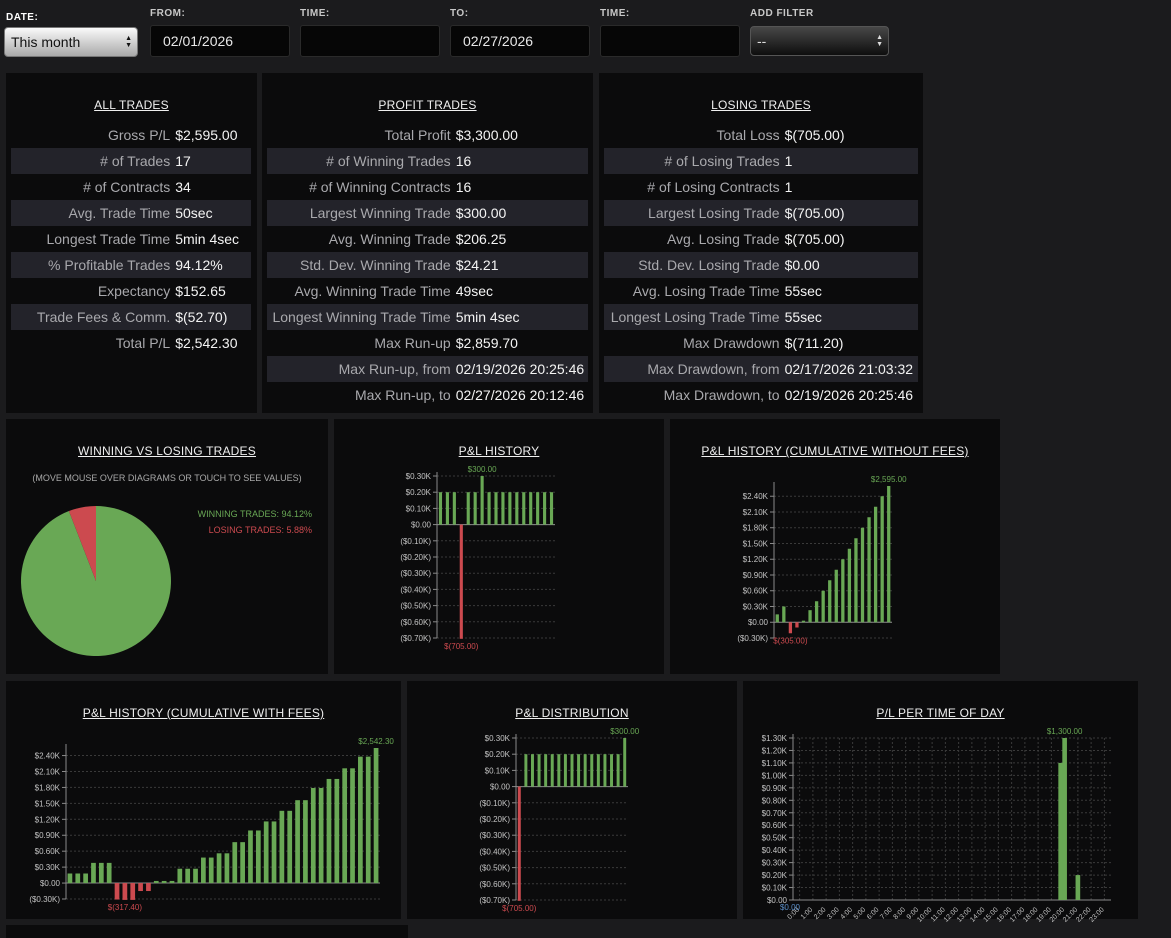 The image size is (1171, 938). Describe the element at coordinates (494, 803) in the screenshot. I see `y-tick-label: ($0.10K)` at that location.